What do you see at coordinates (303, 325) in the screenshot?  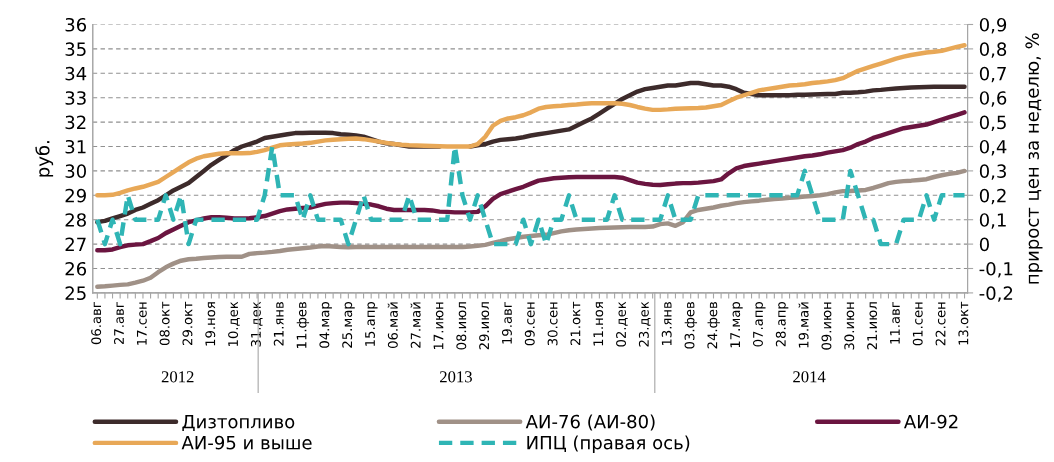 I see `x-tick-label: 11.фев` at bounding box center [303, 325].